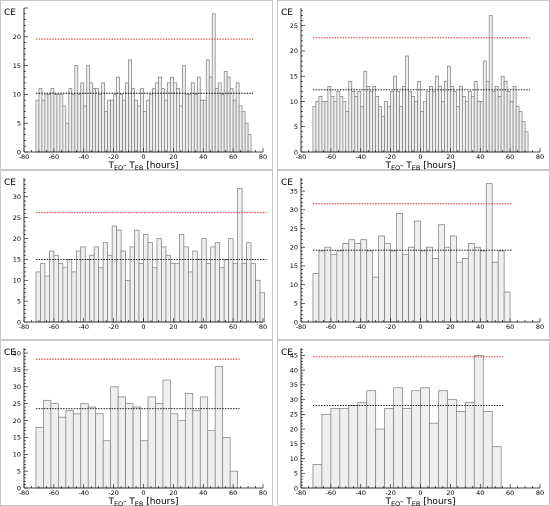  I want to click on y-tick-label: 0, so click(296, 152).